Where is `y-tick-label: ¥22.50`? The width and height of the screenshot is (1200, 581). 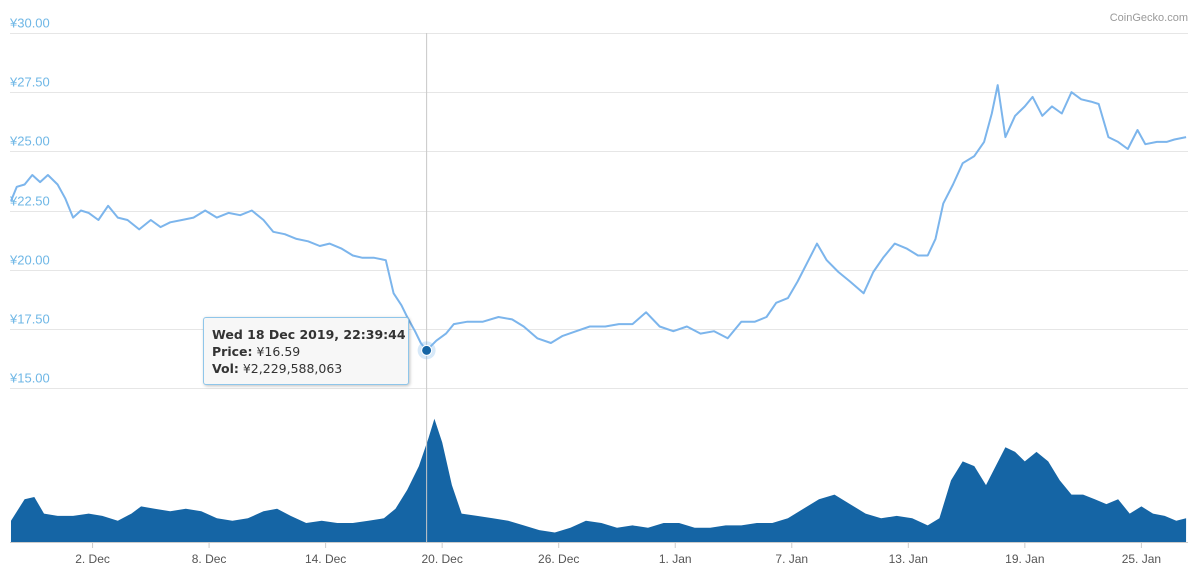
y-tick-label: ¥22.50 is located at coordinates (29, 201).